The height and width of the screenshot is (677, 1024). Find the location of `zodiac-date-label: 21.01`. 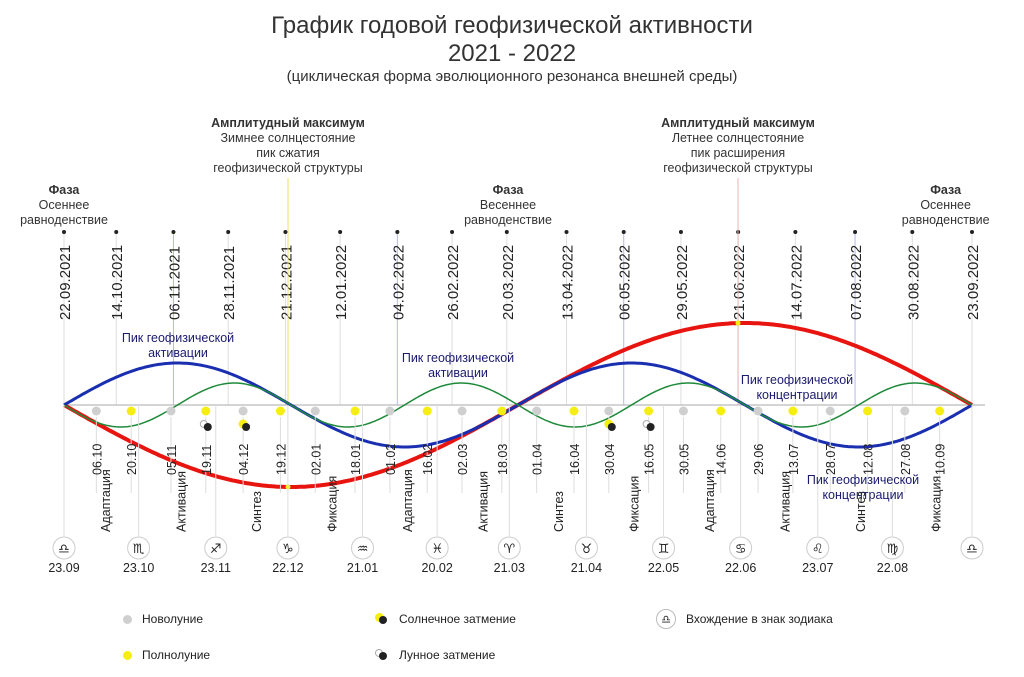

zodiac-date-label: 21.01 is located at coordinates (362, 568).